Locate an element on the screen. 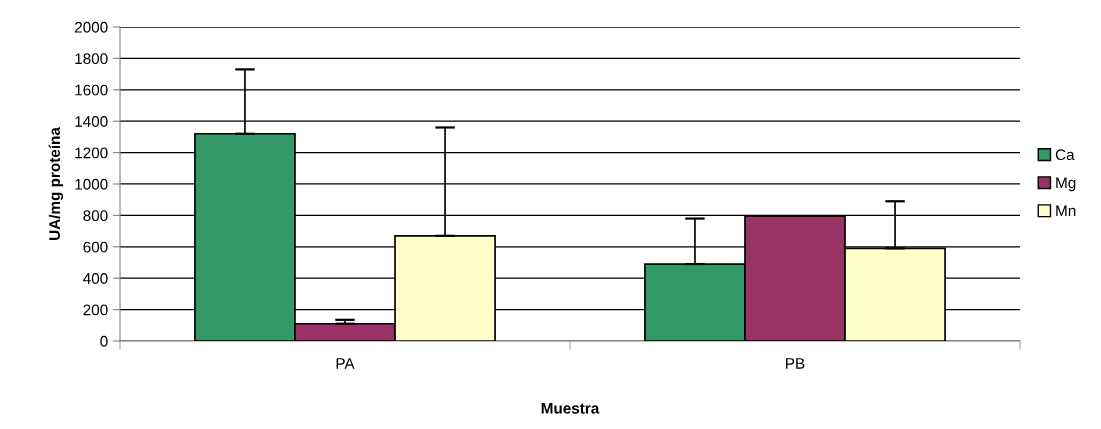 This screenshot has width=1101, height=429. x-tick-label: PA is located at coordinates (345, 363).